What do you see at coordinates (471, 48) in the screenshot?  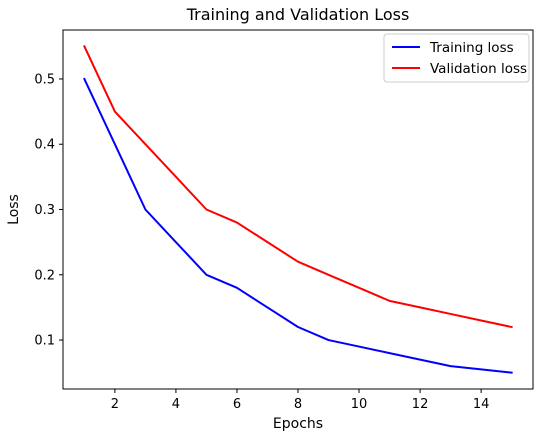 I see `legend-label: Training loss` at bounding box center [471, 48].